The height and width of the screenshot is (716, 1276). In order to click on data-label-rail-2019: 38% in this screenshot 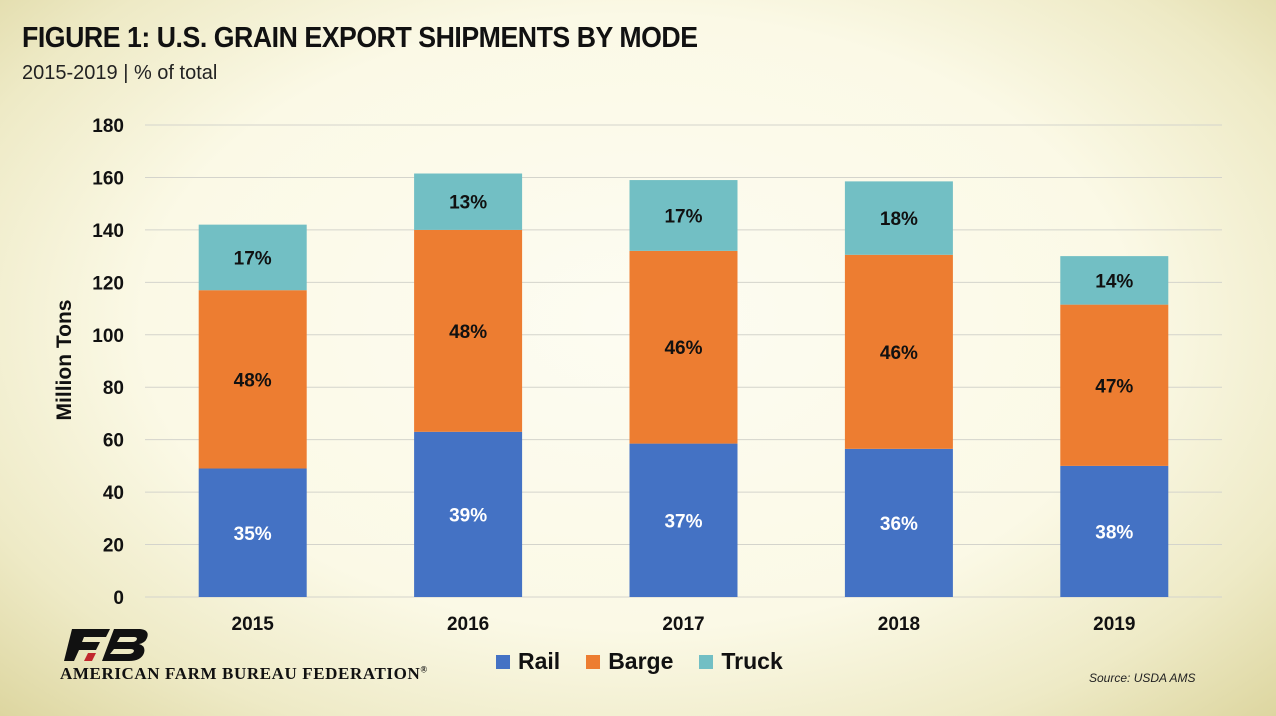, I will do `click(1114, 532)`.